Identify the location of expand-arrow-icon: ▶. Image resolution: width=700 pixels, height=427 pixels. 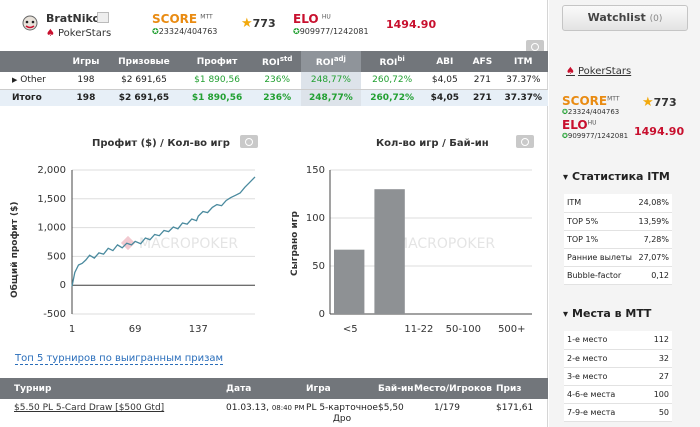
(15, 80).